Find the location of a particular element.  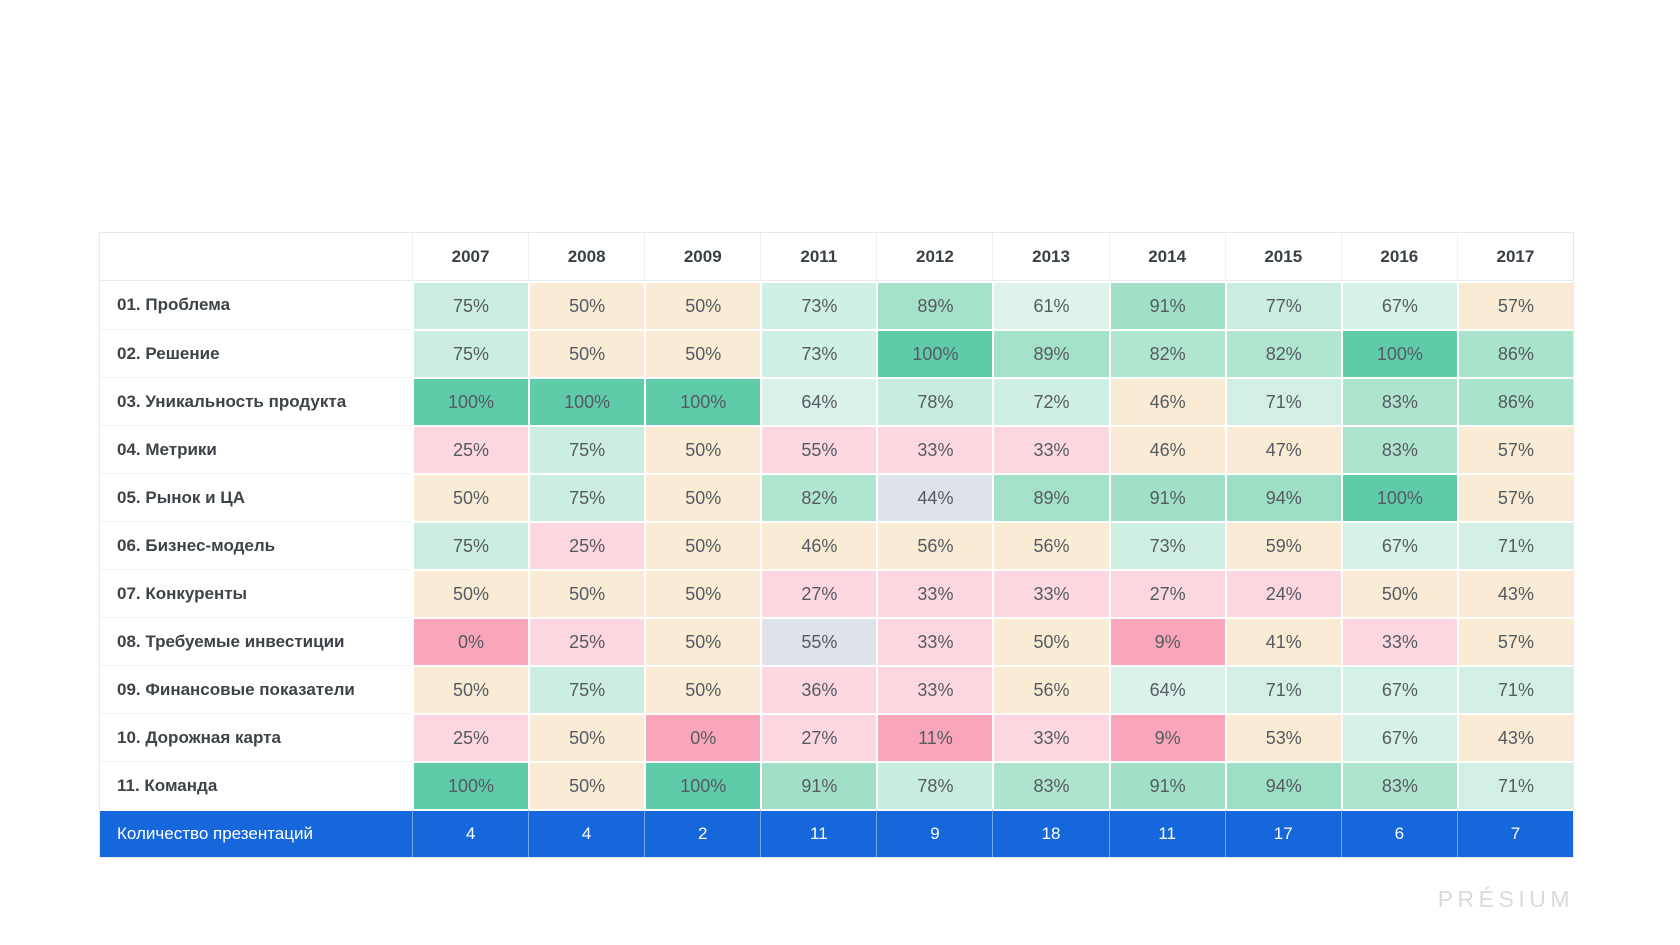

row-label: 11. Команда is located at coordinates (256, 785).